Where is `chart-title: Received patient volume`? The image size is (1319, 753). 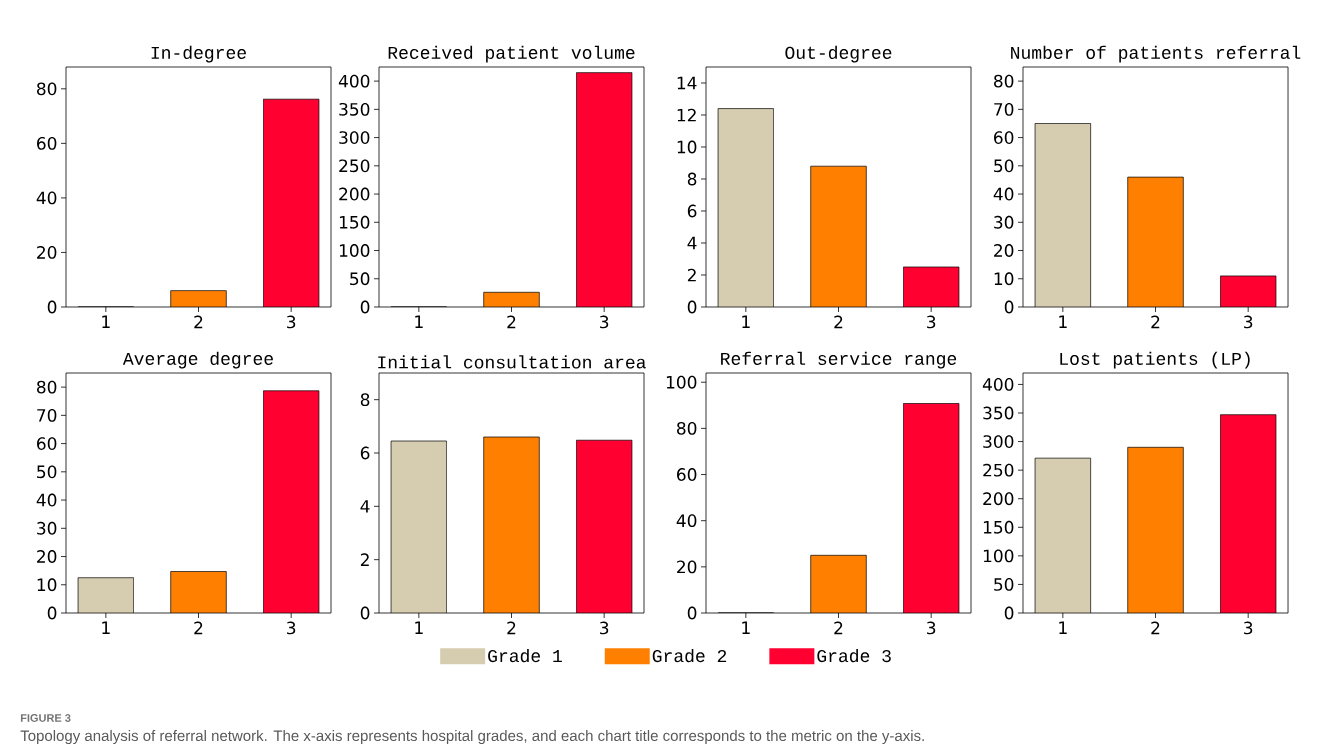
chart-title: Received patient volume is located at coordinates (511, 54).